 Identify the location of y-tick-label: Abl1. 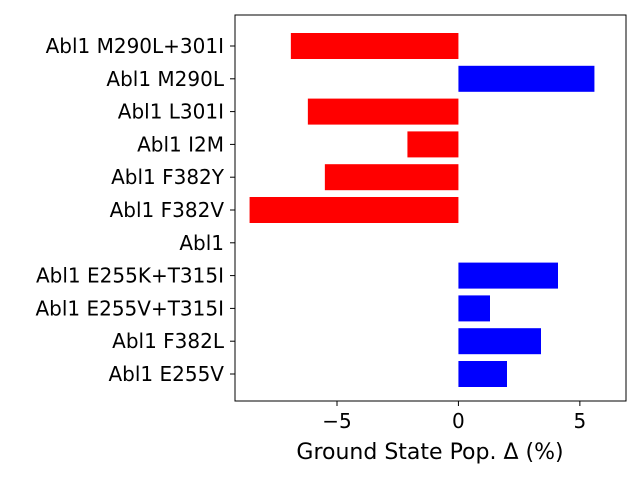
(201, 243).